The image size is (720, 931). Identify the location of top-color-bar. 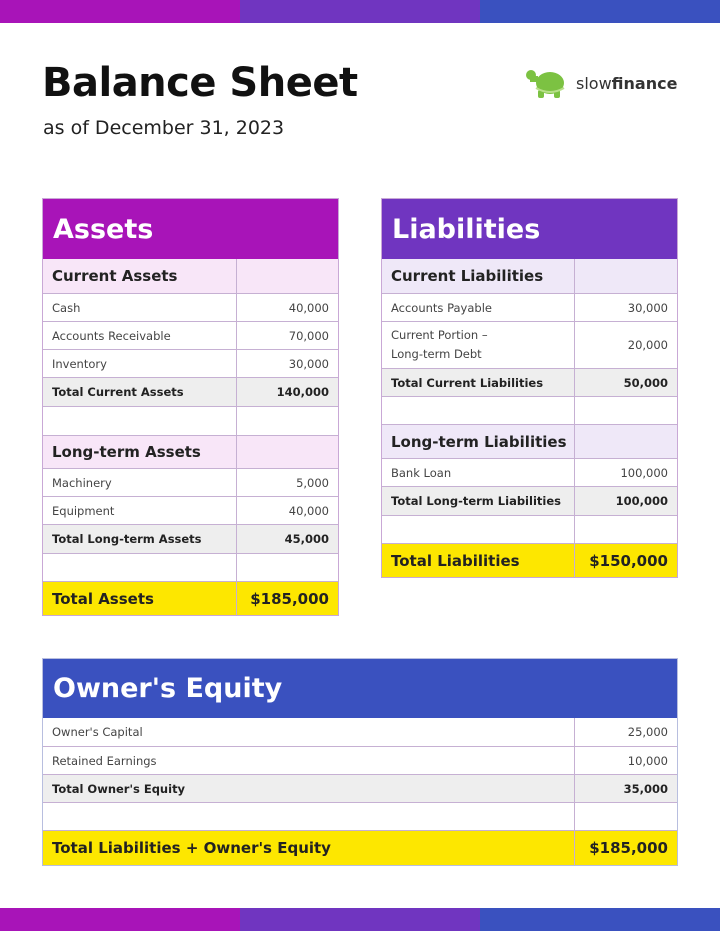
(360, 11).